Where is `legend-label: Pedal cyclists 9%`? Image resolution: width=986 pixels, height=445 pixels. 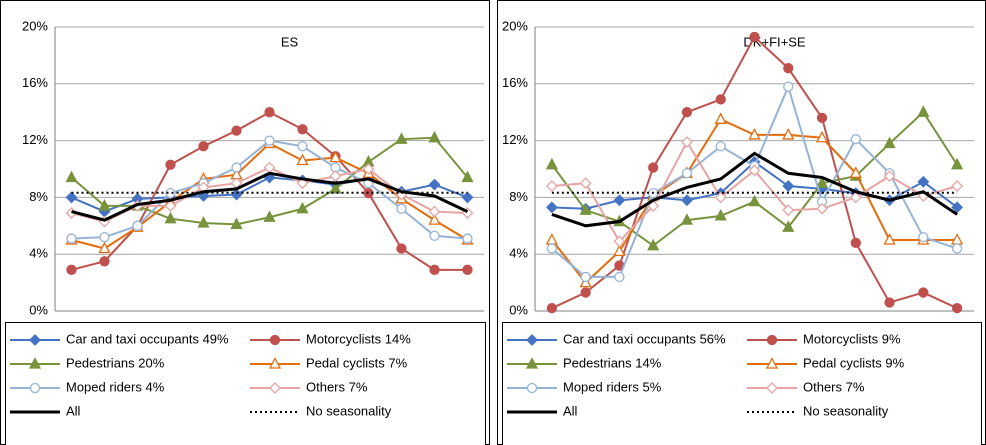
legend-label: Pedal cyclists 9% is located at coordinates (854, 362).